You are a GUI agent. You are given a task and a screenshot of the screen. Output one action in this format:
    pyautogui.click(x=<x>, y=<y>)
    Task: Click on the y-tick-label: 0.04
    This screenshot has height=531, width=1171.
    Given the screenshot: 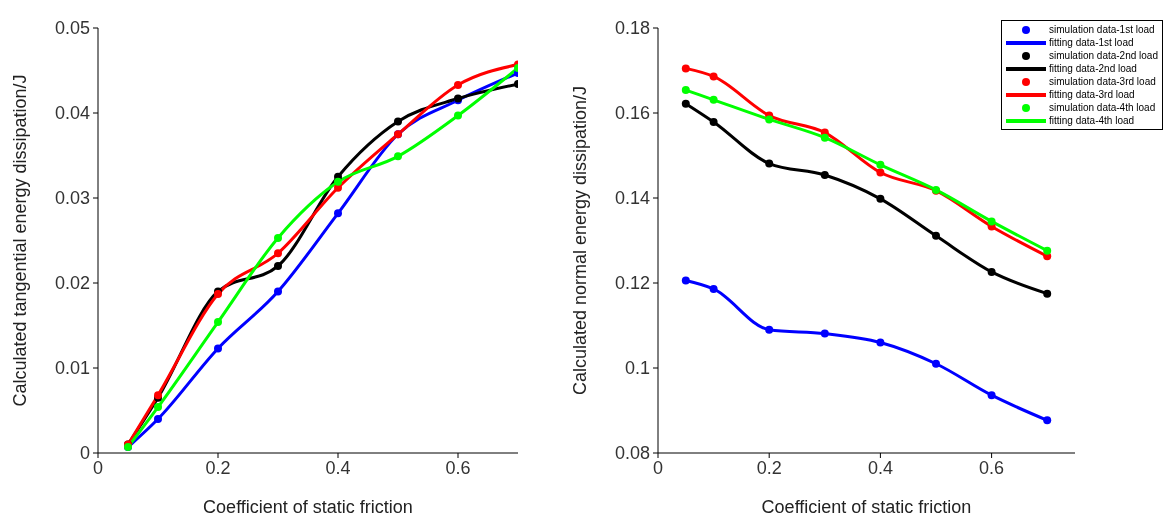 What is the action you would take?
    pyautogui.click(x=72, y=113)
    